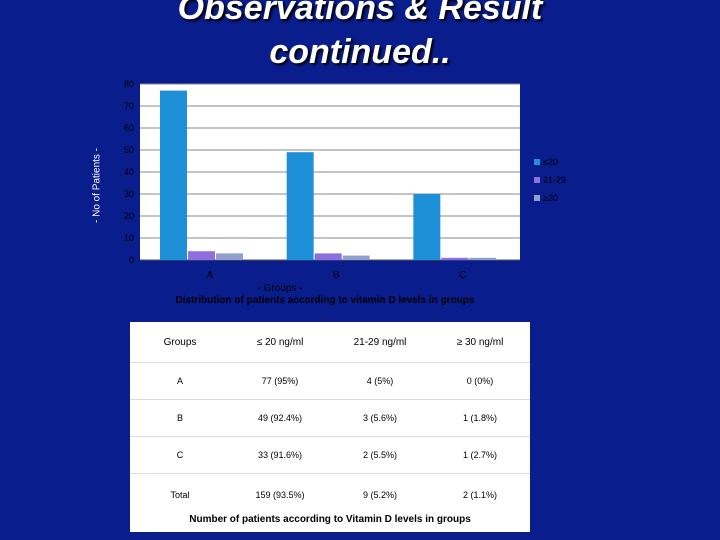  I want to click on x-category-labels: A B C, so click(336, 275).